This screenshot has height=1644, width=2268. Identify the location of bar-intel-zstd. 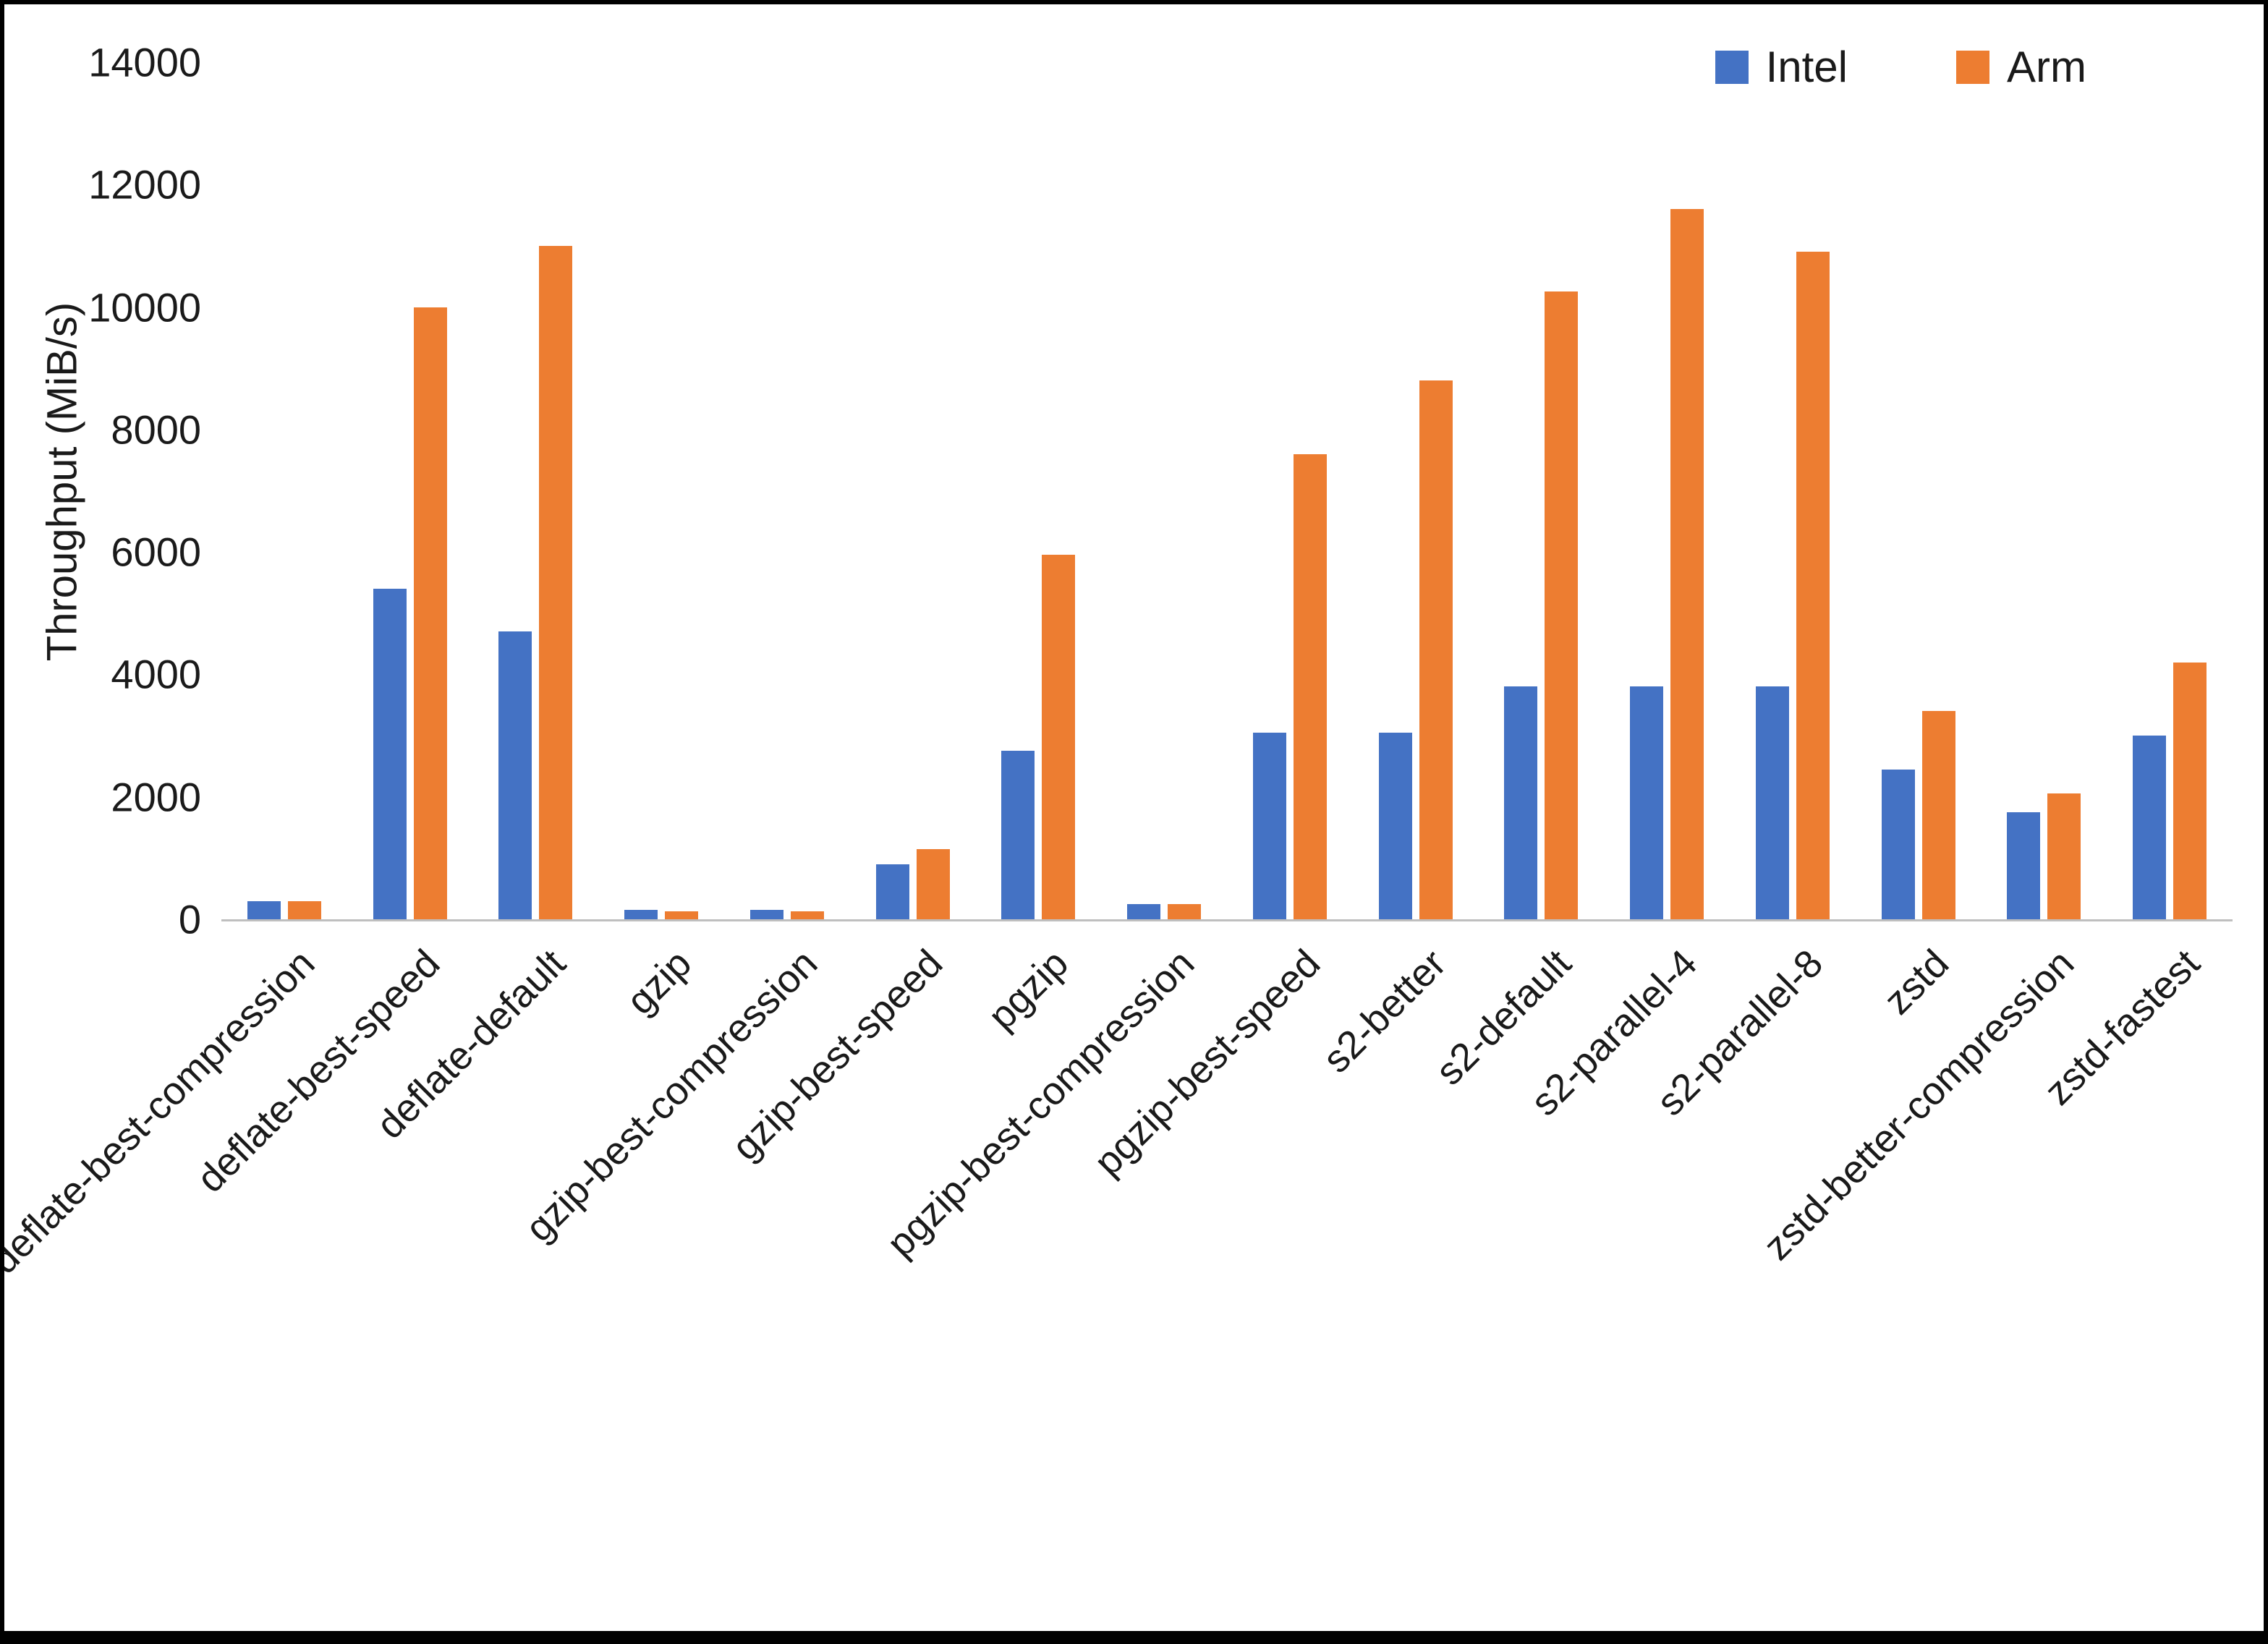
(1898, 844).